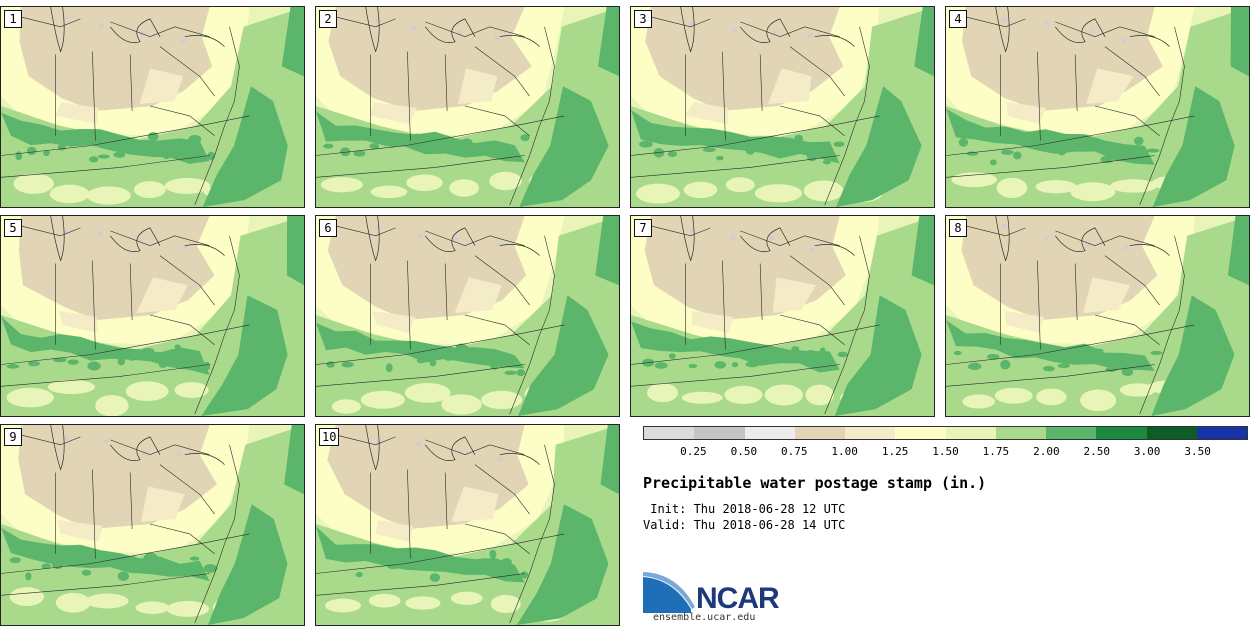 This screenshot has width=1260, height=627. I want to click on colorbar-tick-label: 3.00, so click(1147, 451).